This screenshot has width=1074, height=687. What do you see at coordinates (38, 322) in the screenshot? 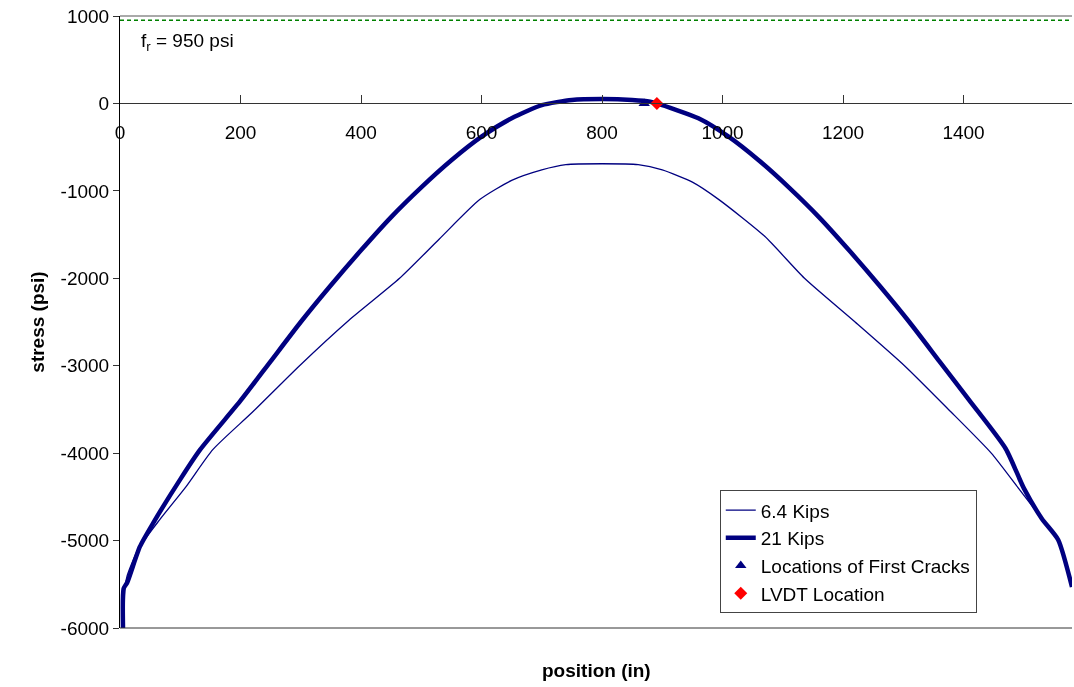
I see `y-axis-title: stress (psi)` at bounding box center [38, 322].